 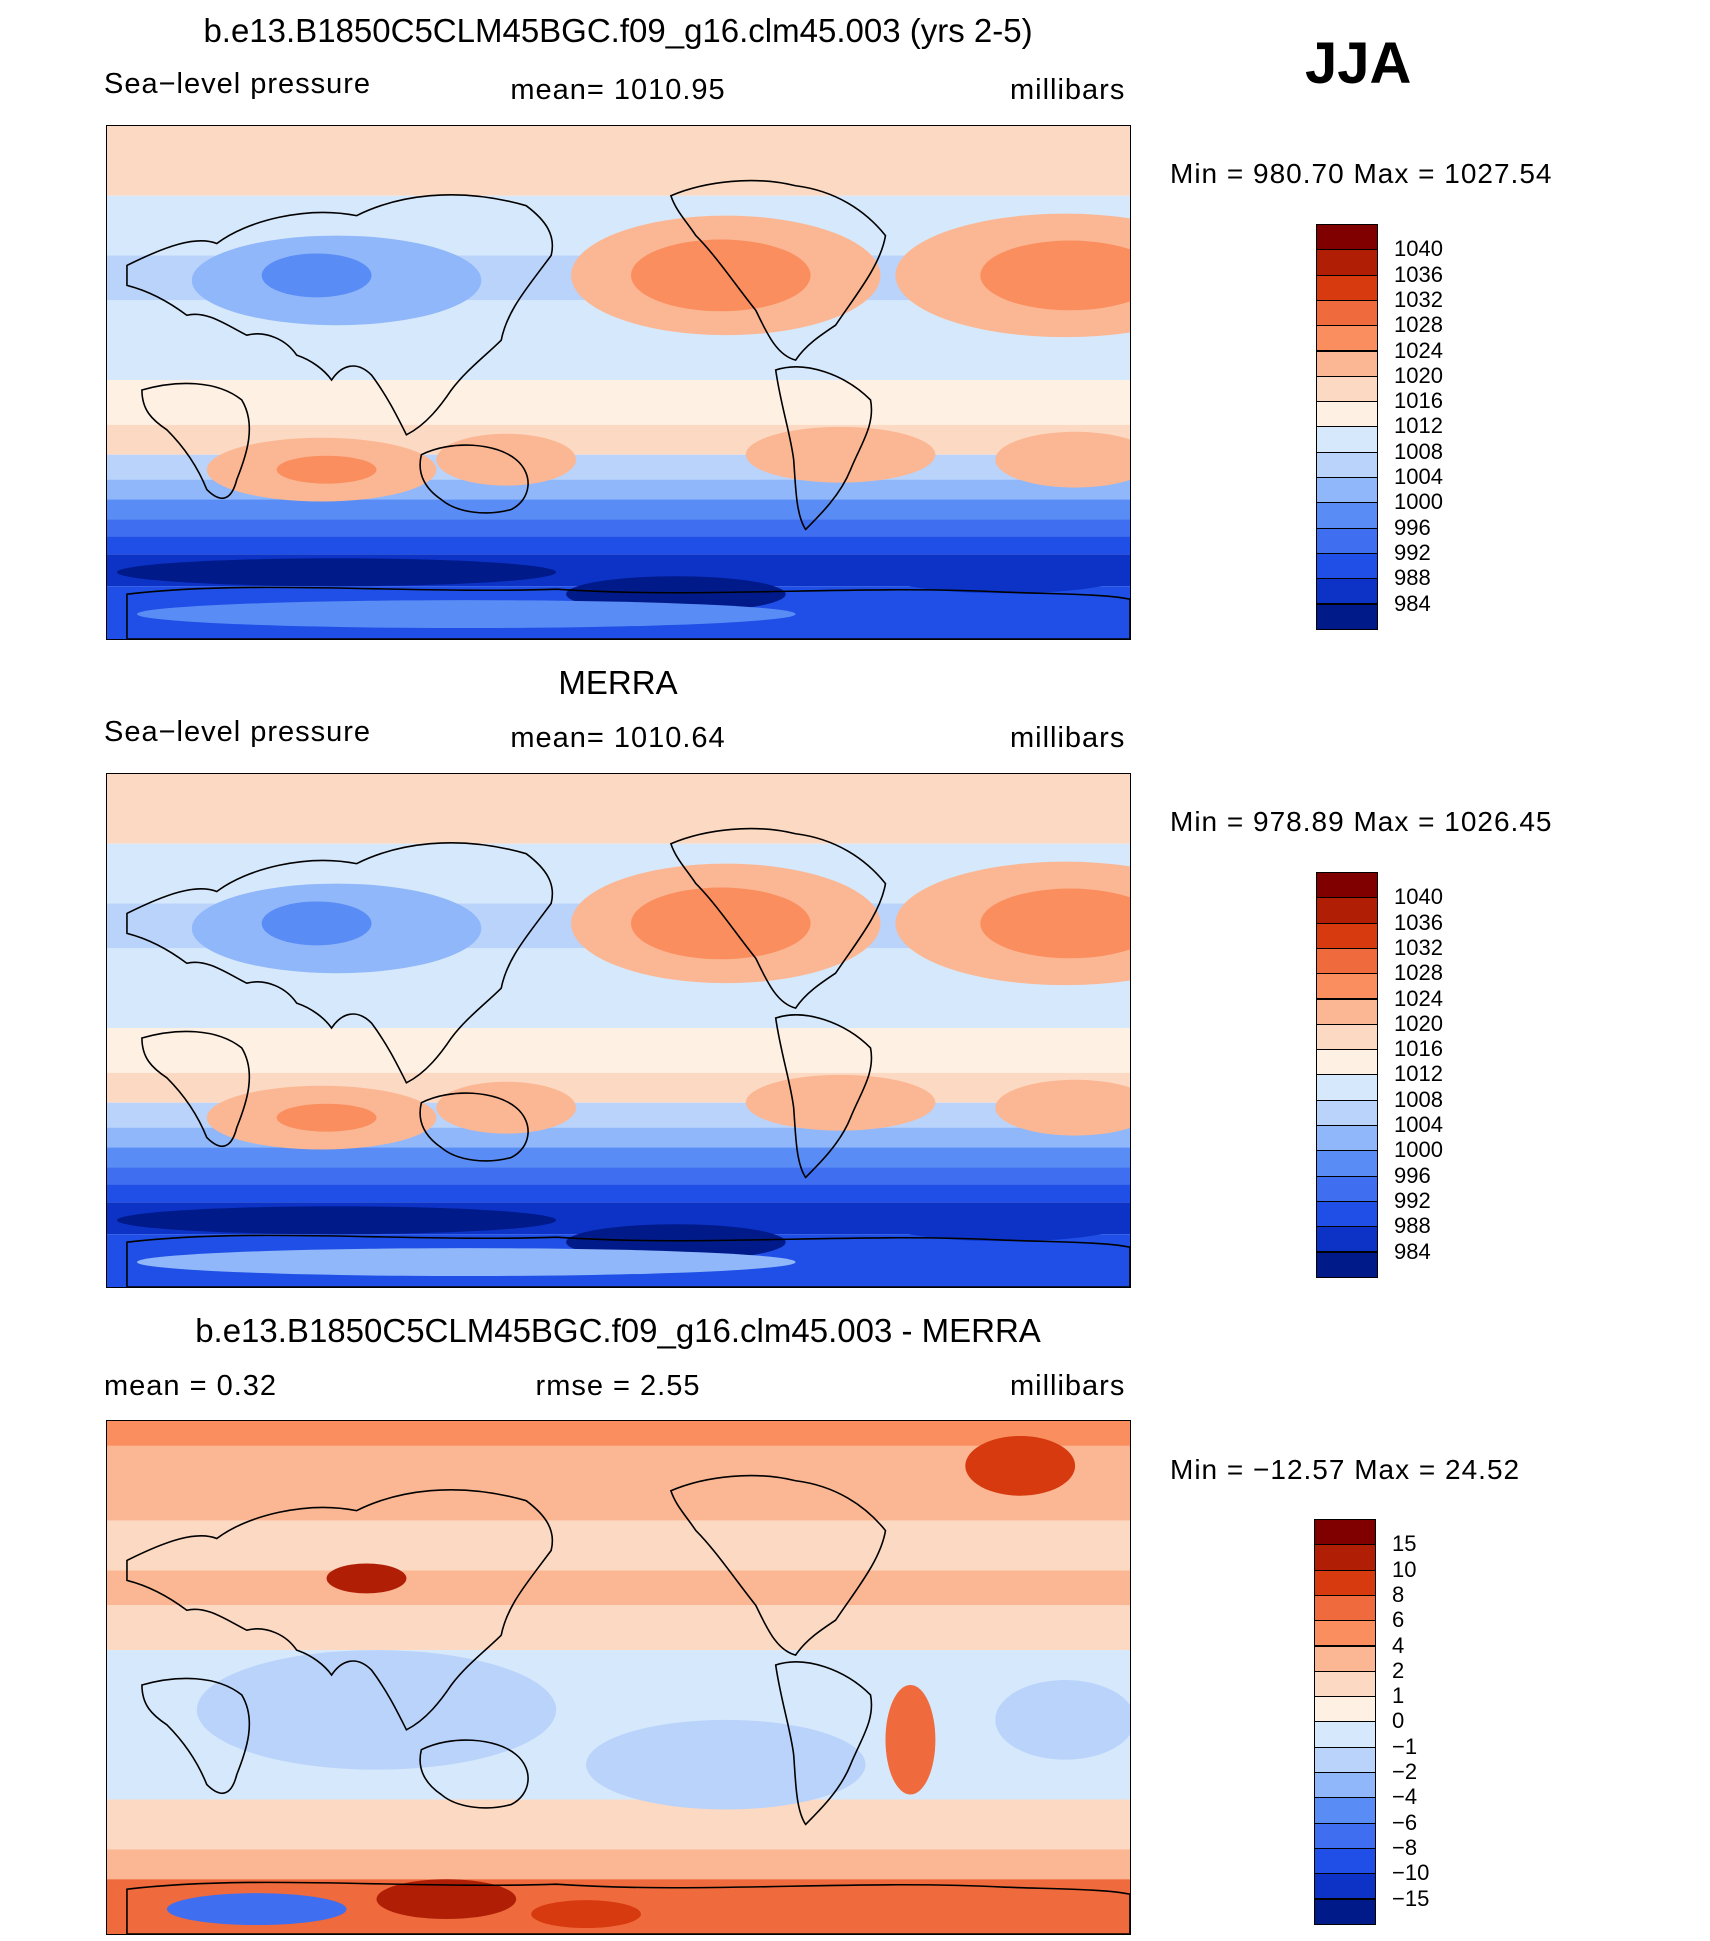 I want to click on season-label: JJA, so click(x=1358, y=63).